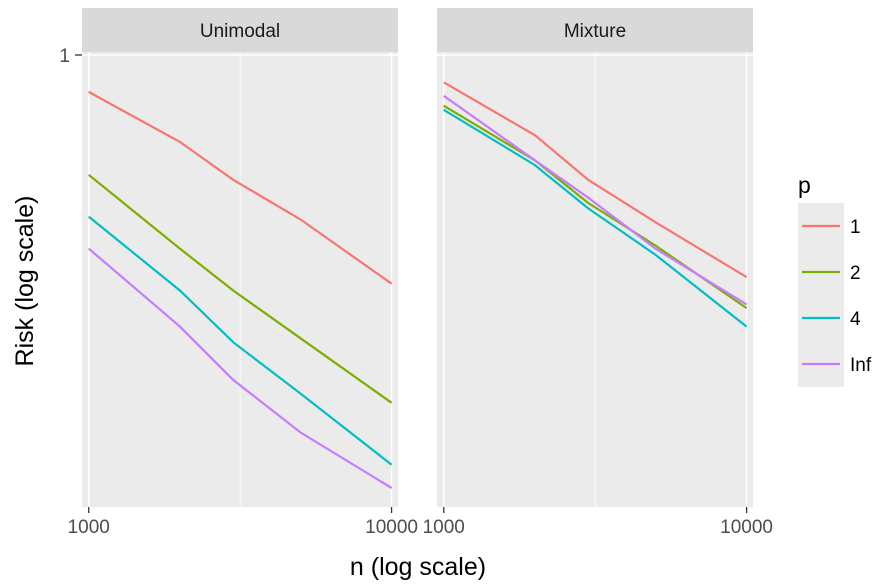 Image resolution: width=881 pixels, height=584 pixels. What do you see at coordinates (835, 279) in the screenshot?
I see `legend: p 1 2 4 Inf` at bounding box center [835, 279].